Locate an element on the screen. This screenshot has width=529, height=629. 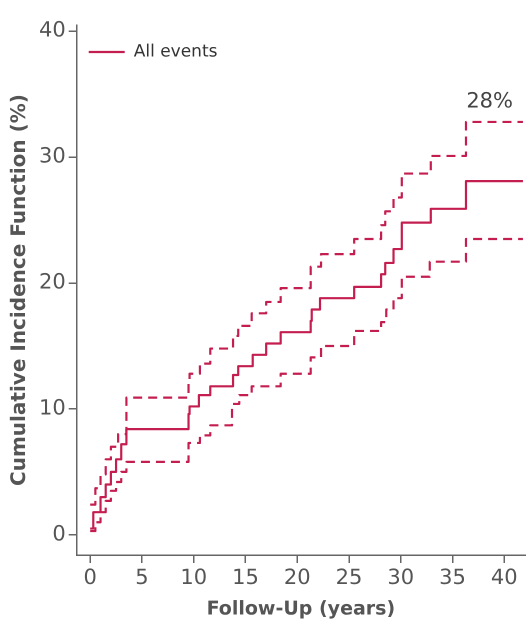
y-tick-label: 30 is located at coordinates (52, 156).